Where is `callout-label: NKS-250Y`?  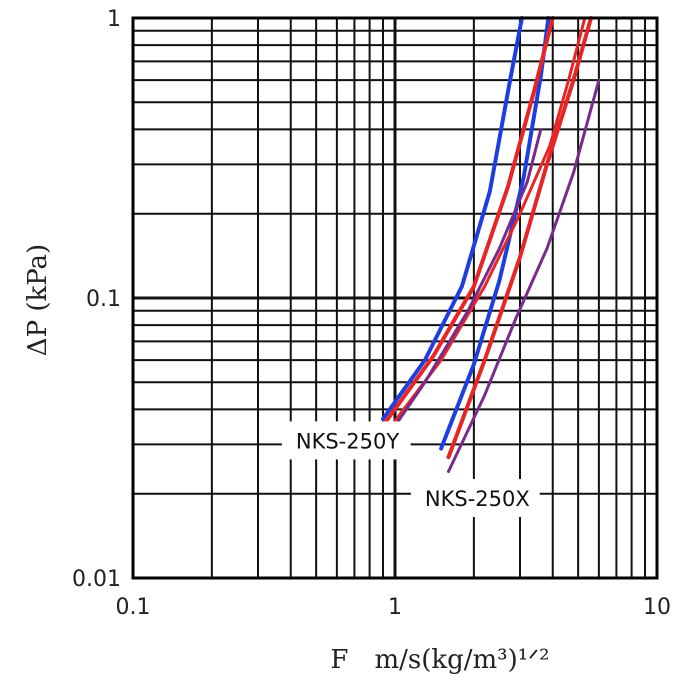 callout-label: NKS-250Y is located at coordinates (347, 441).